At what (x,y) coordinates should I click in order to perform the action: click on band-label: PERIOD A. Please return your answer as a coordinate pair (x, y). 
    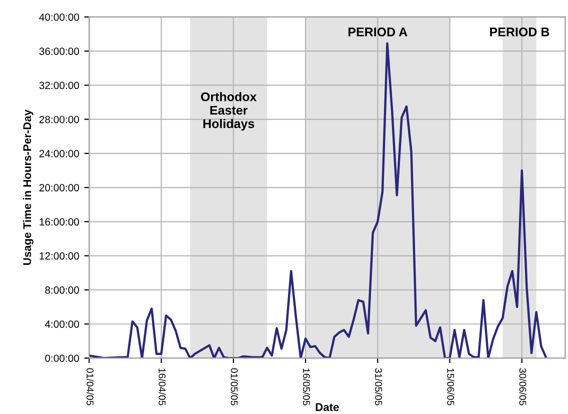
    Looking at the image, I should click on (378, 32).